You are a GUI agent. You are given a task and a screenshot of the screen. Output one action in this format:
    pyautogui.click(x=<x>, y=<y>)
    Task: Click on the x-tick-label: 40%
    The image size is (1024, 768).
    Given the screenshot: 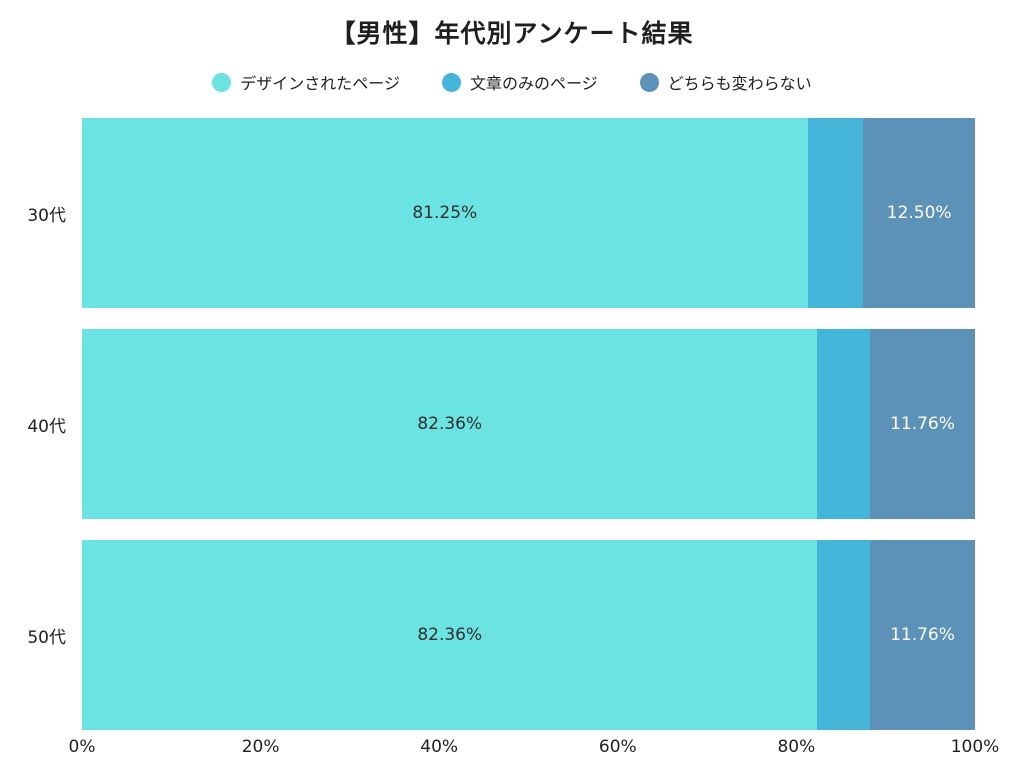 What is the action you would take?
    pyautogui.click(x=439, y=747)
    